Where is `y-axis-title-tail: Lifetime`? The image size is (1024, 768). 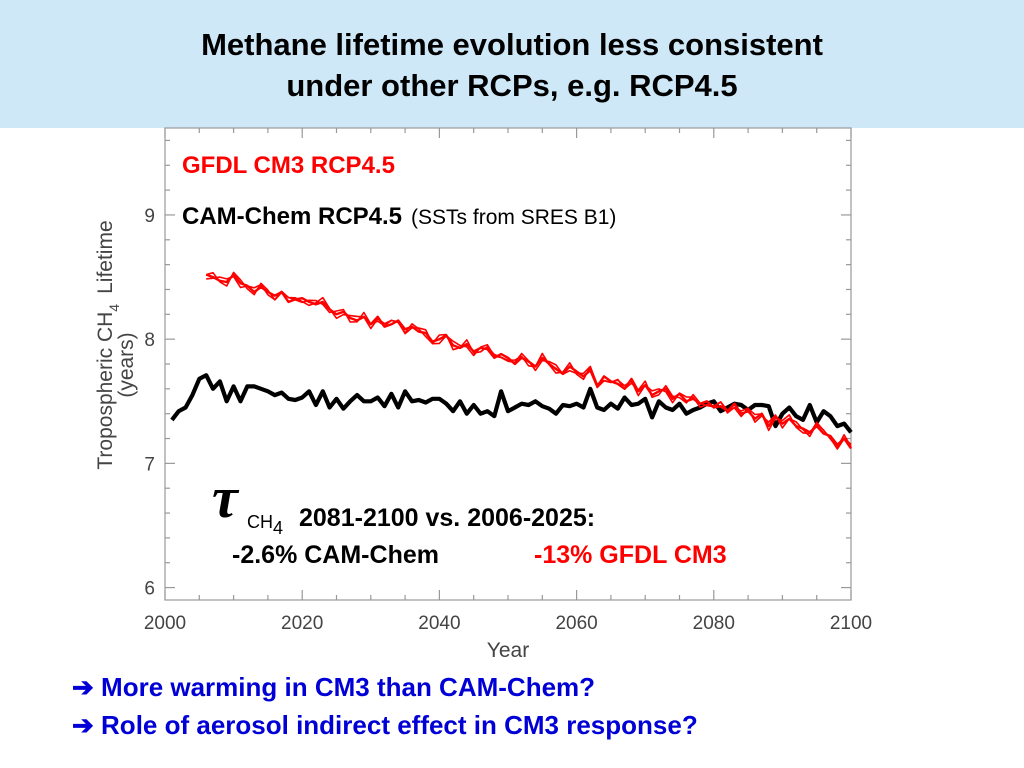 y-axis-title-tail: Lifetime is located at coordinates (105, 257).